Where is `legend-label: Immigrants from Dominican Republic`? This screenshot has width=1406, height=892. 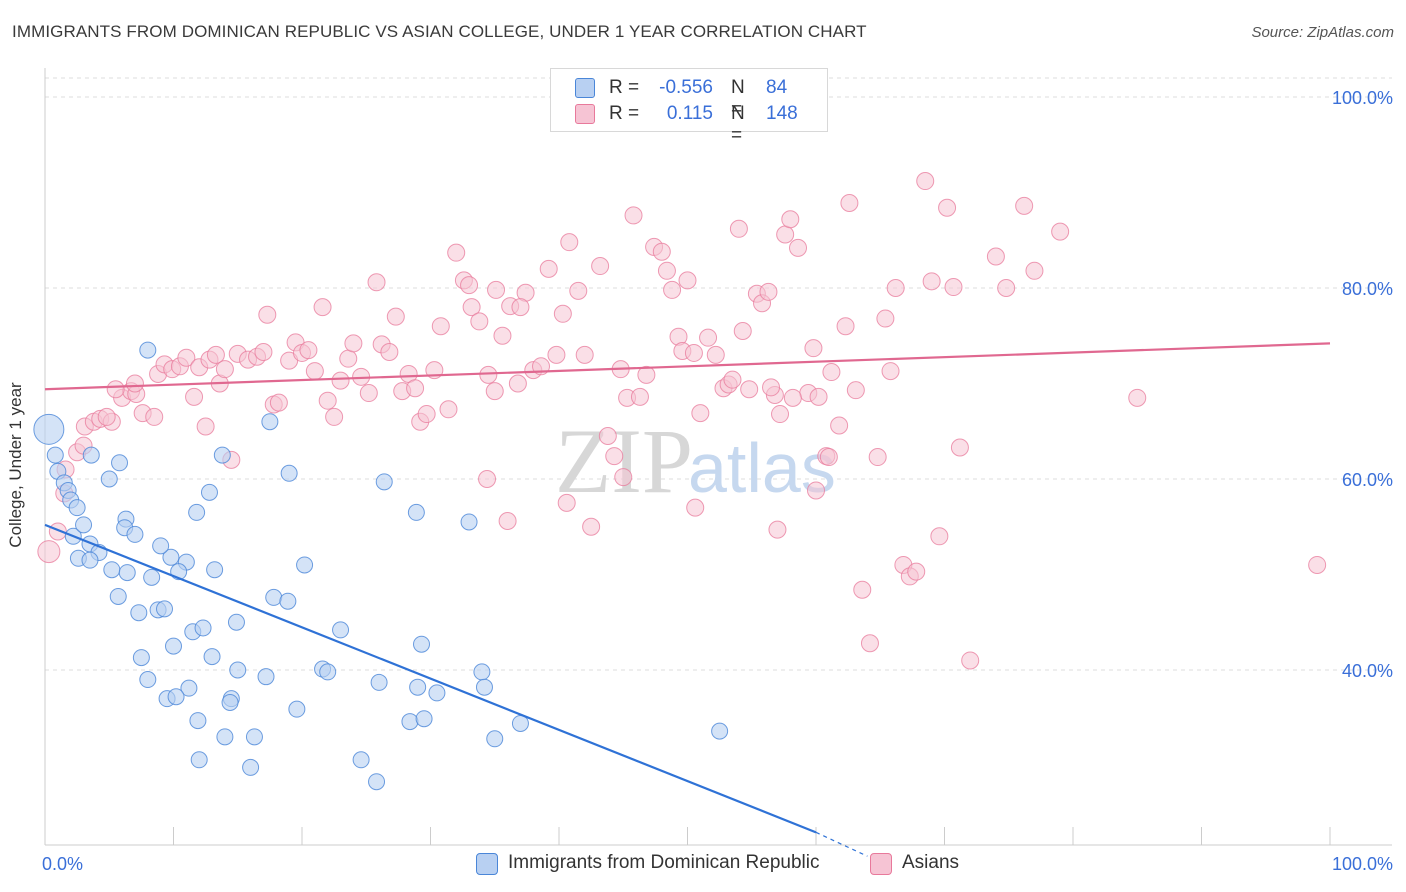 legend-label: Immigrants from Dominican Republic is located at coordinates (664, 862).